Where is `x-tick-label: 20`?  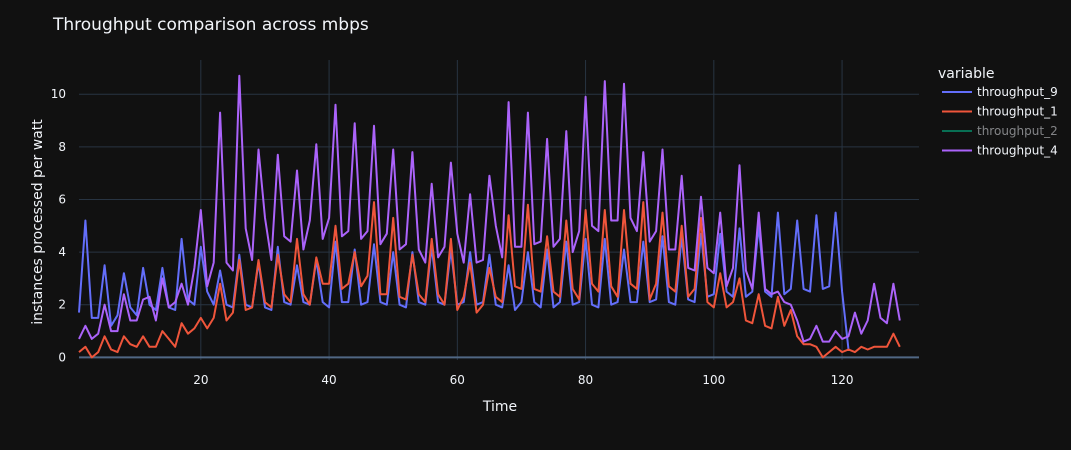
x-tick-label: 20 is located at coordinates (200, 380).